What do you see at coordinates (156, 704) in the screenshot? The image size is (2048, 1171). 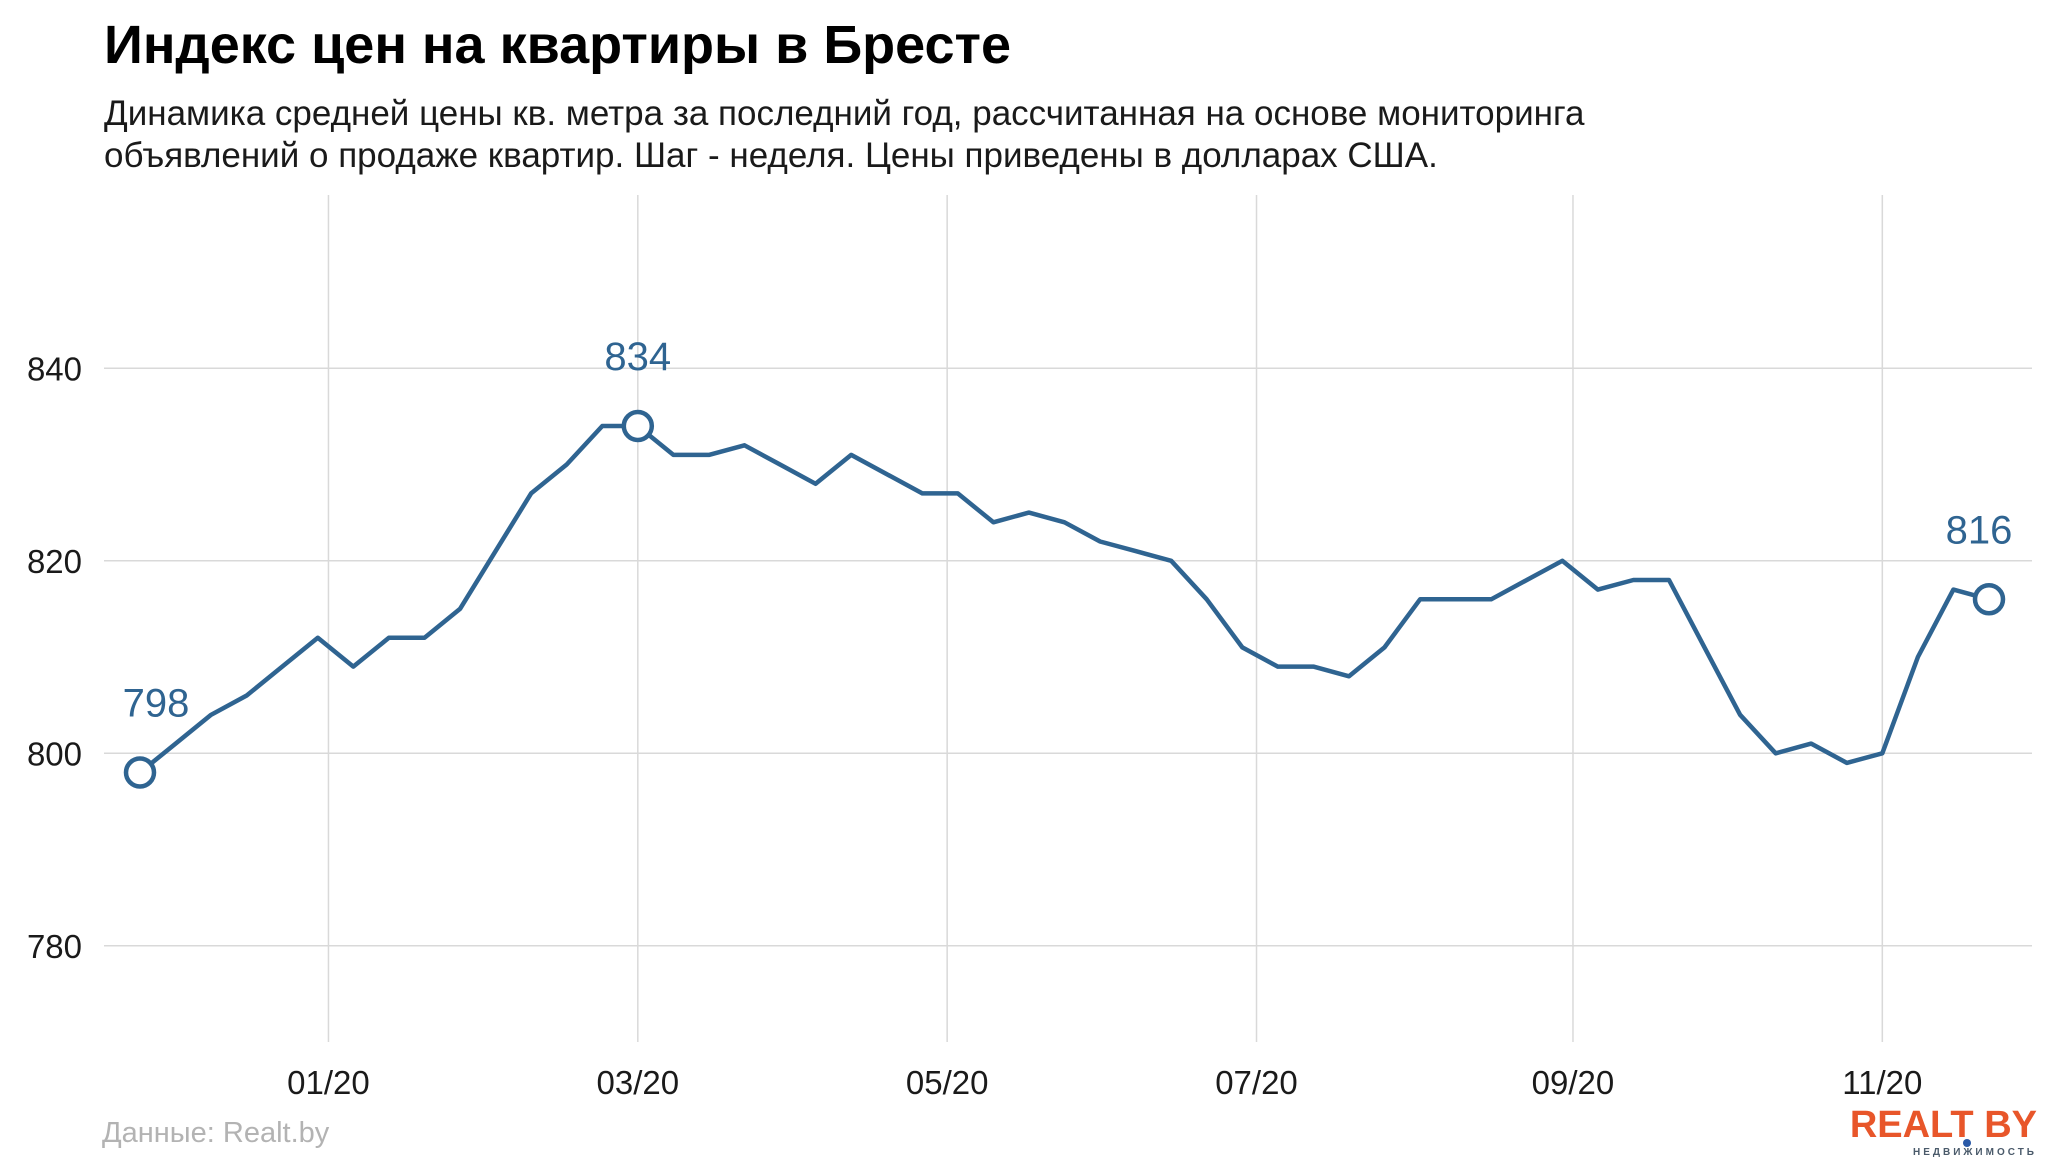 I see `annotation-label: 798` at bounding box center [156, 704].